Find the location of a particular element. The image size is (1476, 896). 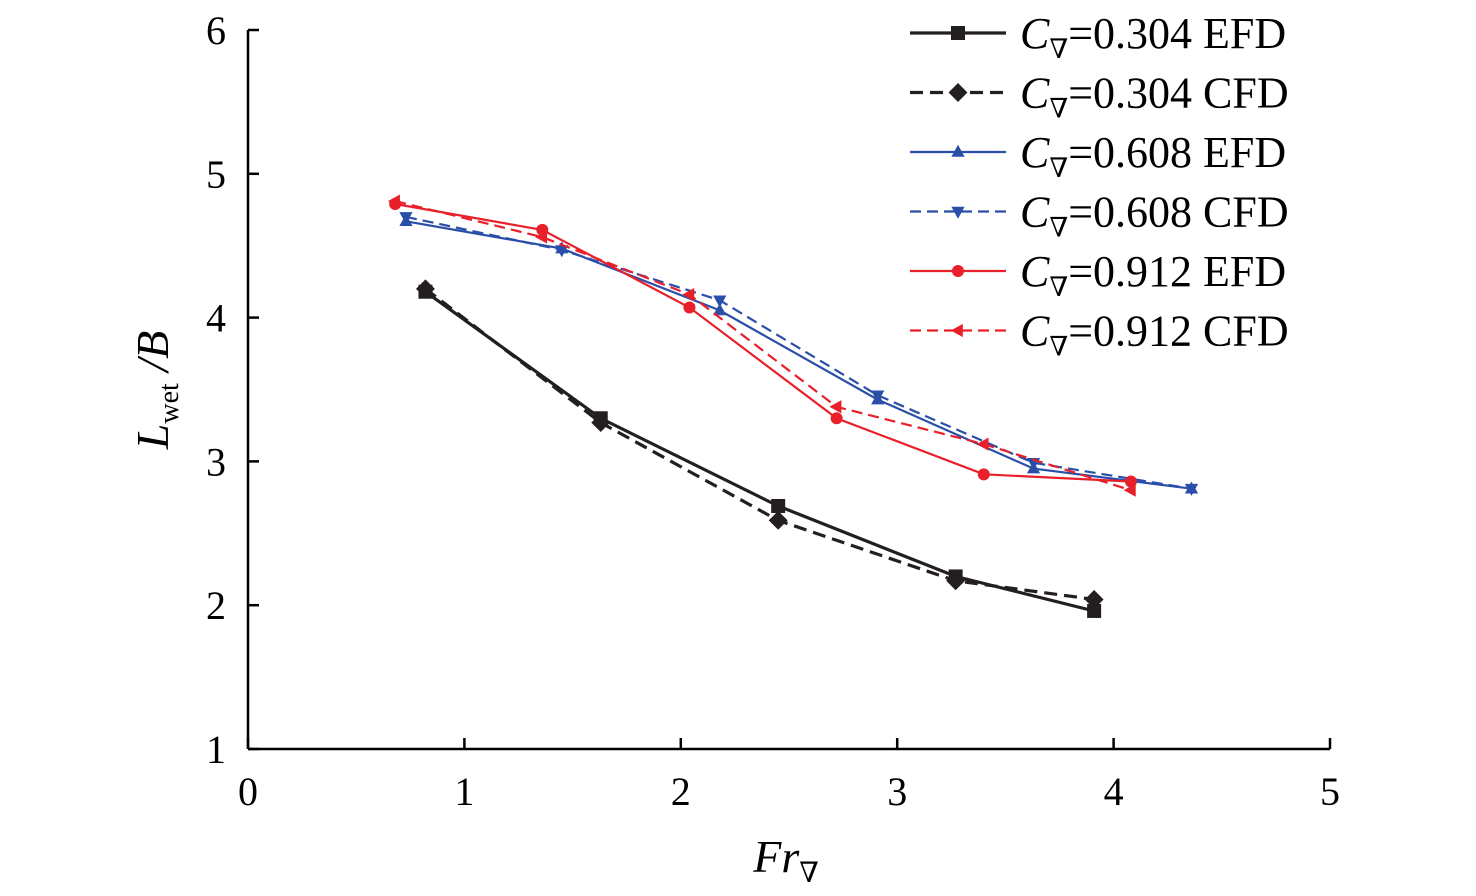

y-axis-title: Lwet /B is located at coordinates (156, 390).